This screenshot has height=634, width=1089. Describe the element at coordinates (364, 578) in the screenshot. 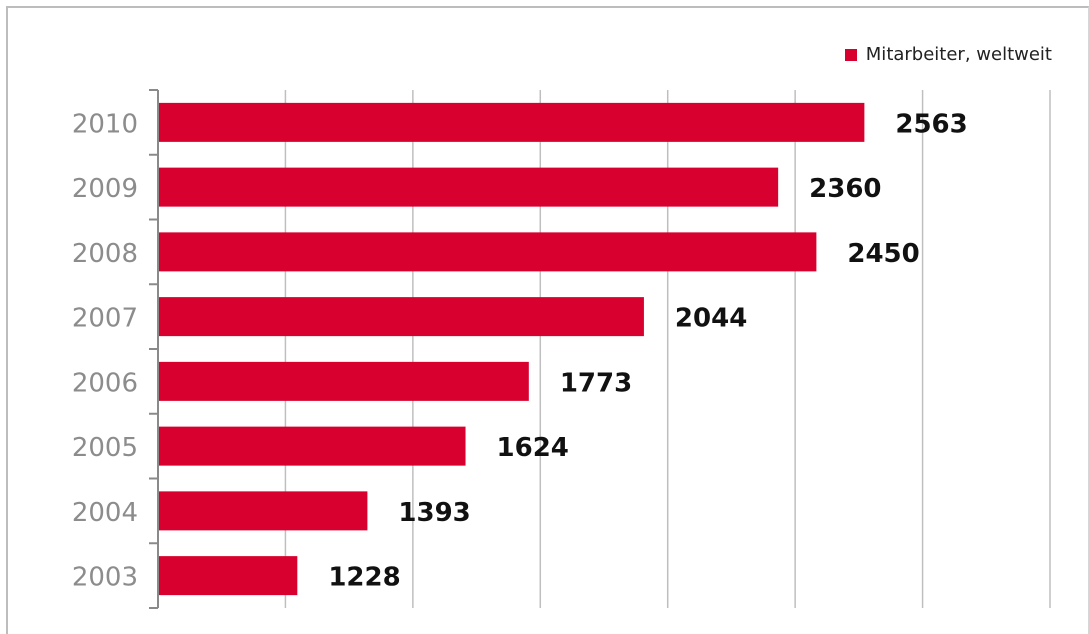

I see `value-label: 1228` at that location.